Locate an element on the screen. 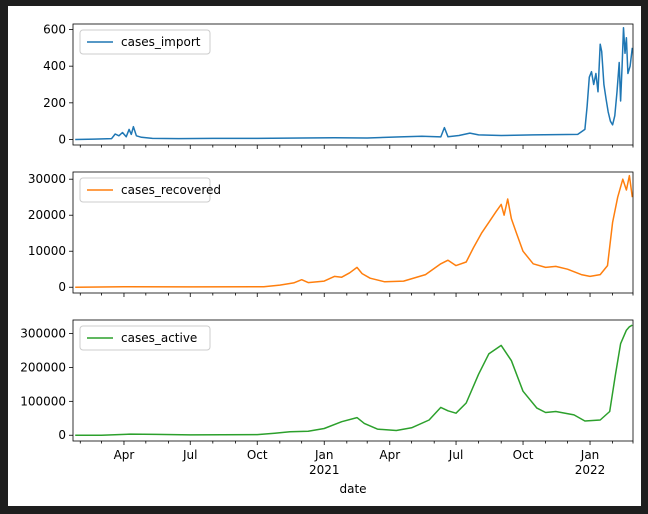 The image size is (648, 514). y-tick-label: 100000 is located at coordinates (43, 401).